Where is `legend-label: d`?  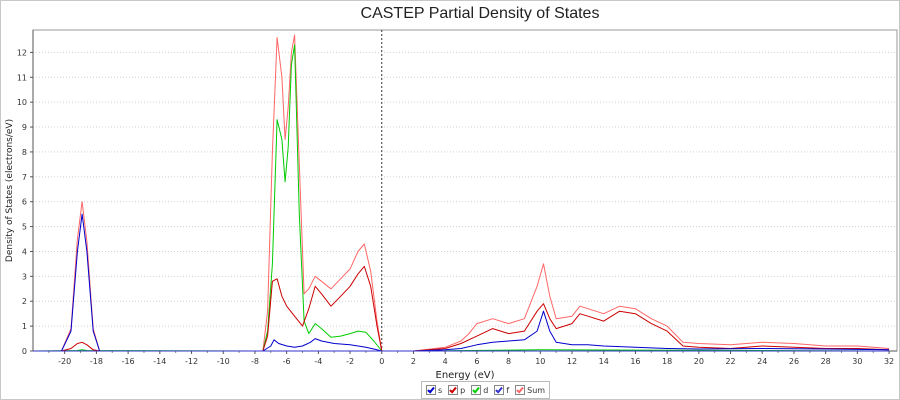 legend-label: d is located at coordinates (486, 390).